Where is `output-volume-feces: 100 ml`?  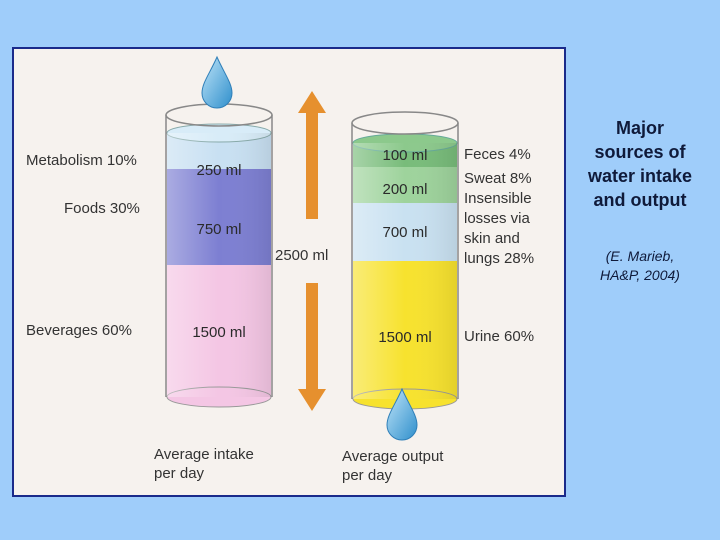
output-volume-feces: 100 ml is located at coordinates (404, 155).